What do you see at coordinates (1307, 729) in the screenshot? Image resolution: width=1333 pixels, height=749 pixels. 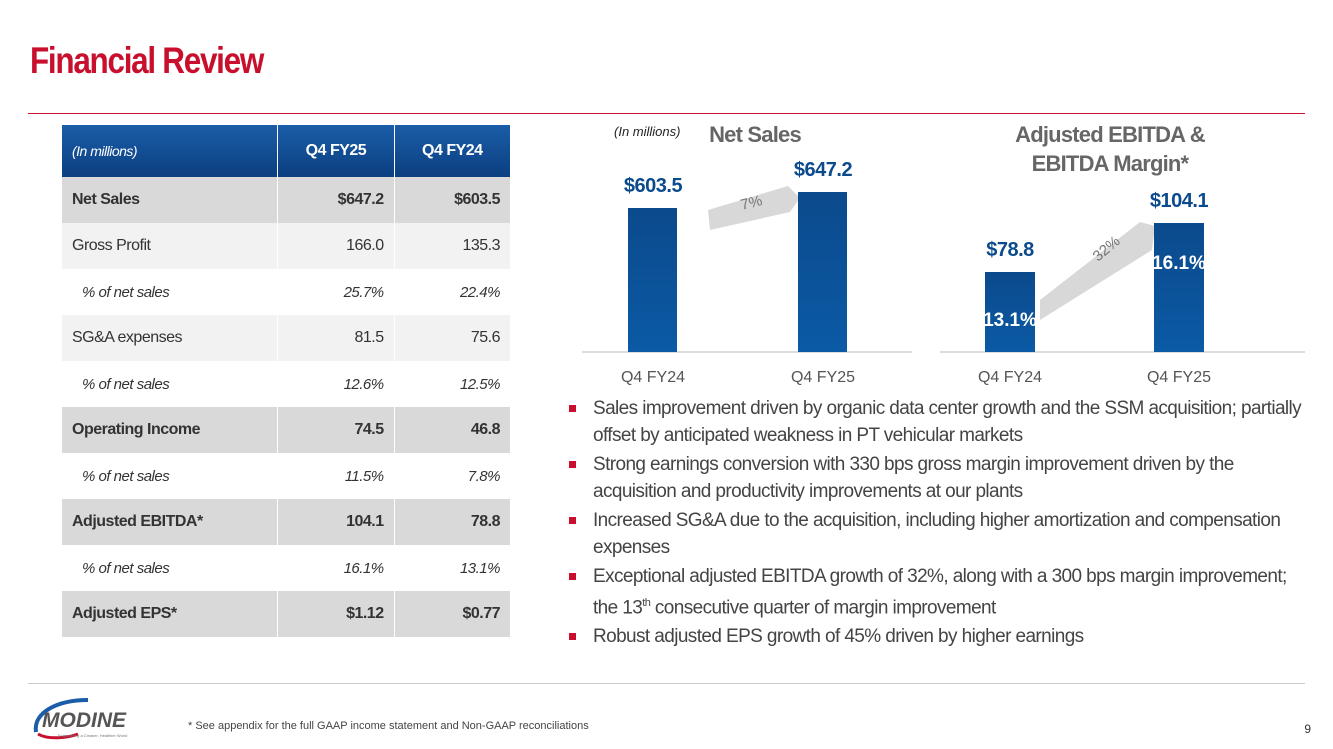 I see `page-number: 9` at bounding box center [1307, 729].